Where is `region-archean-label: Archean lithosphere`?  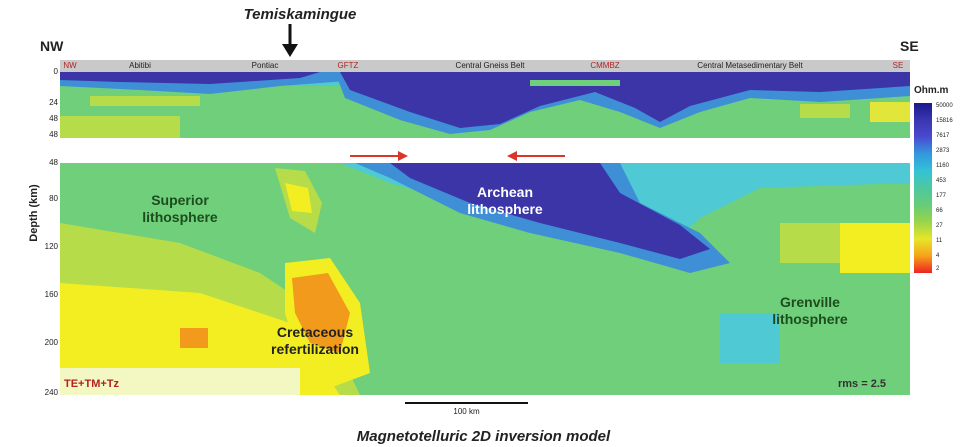 region-archean-label: Archean lithosphere is located at coordinates (505, 200).